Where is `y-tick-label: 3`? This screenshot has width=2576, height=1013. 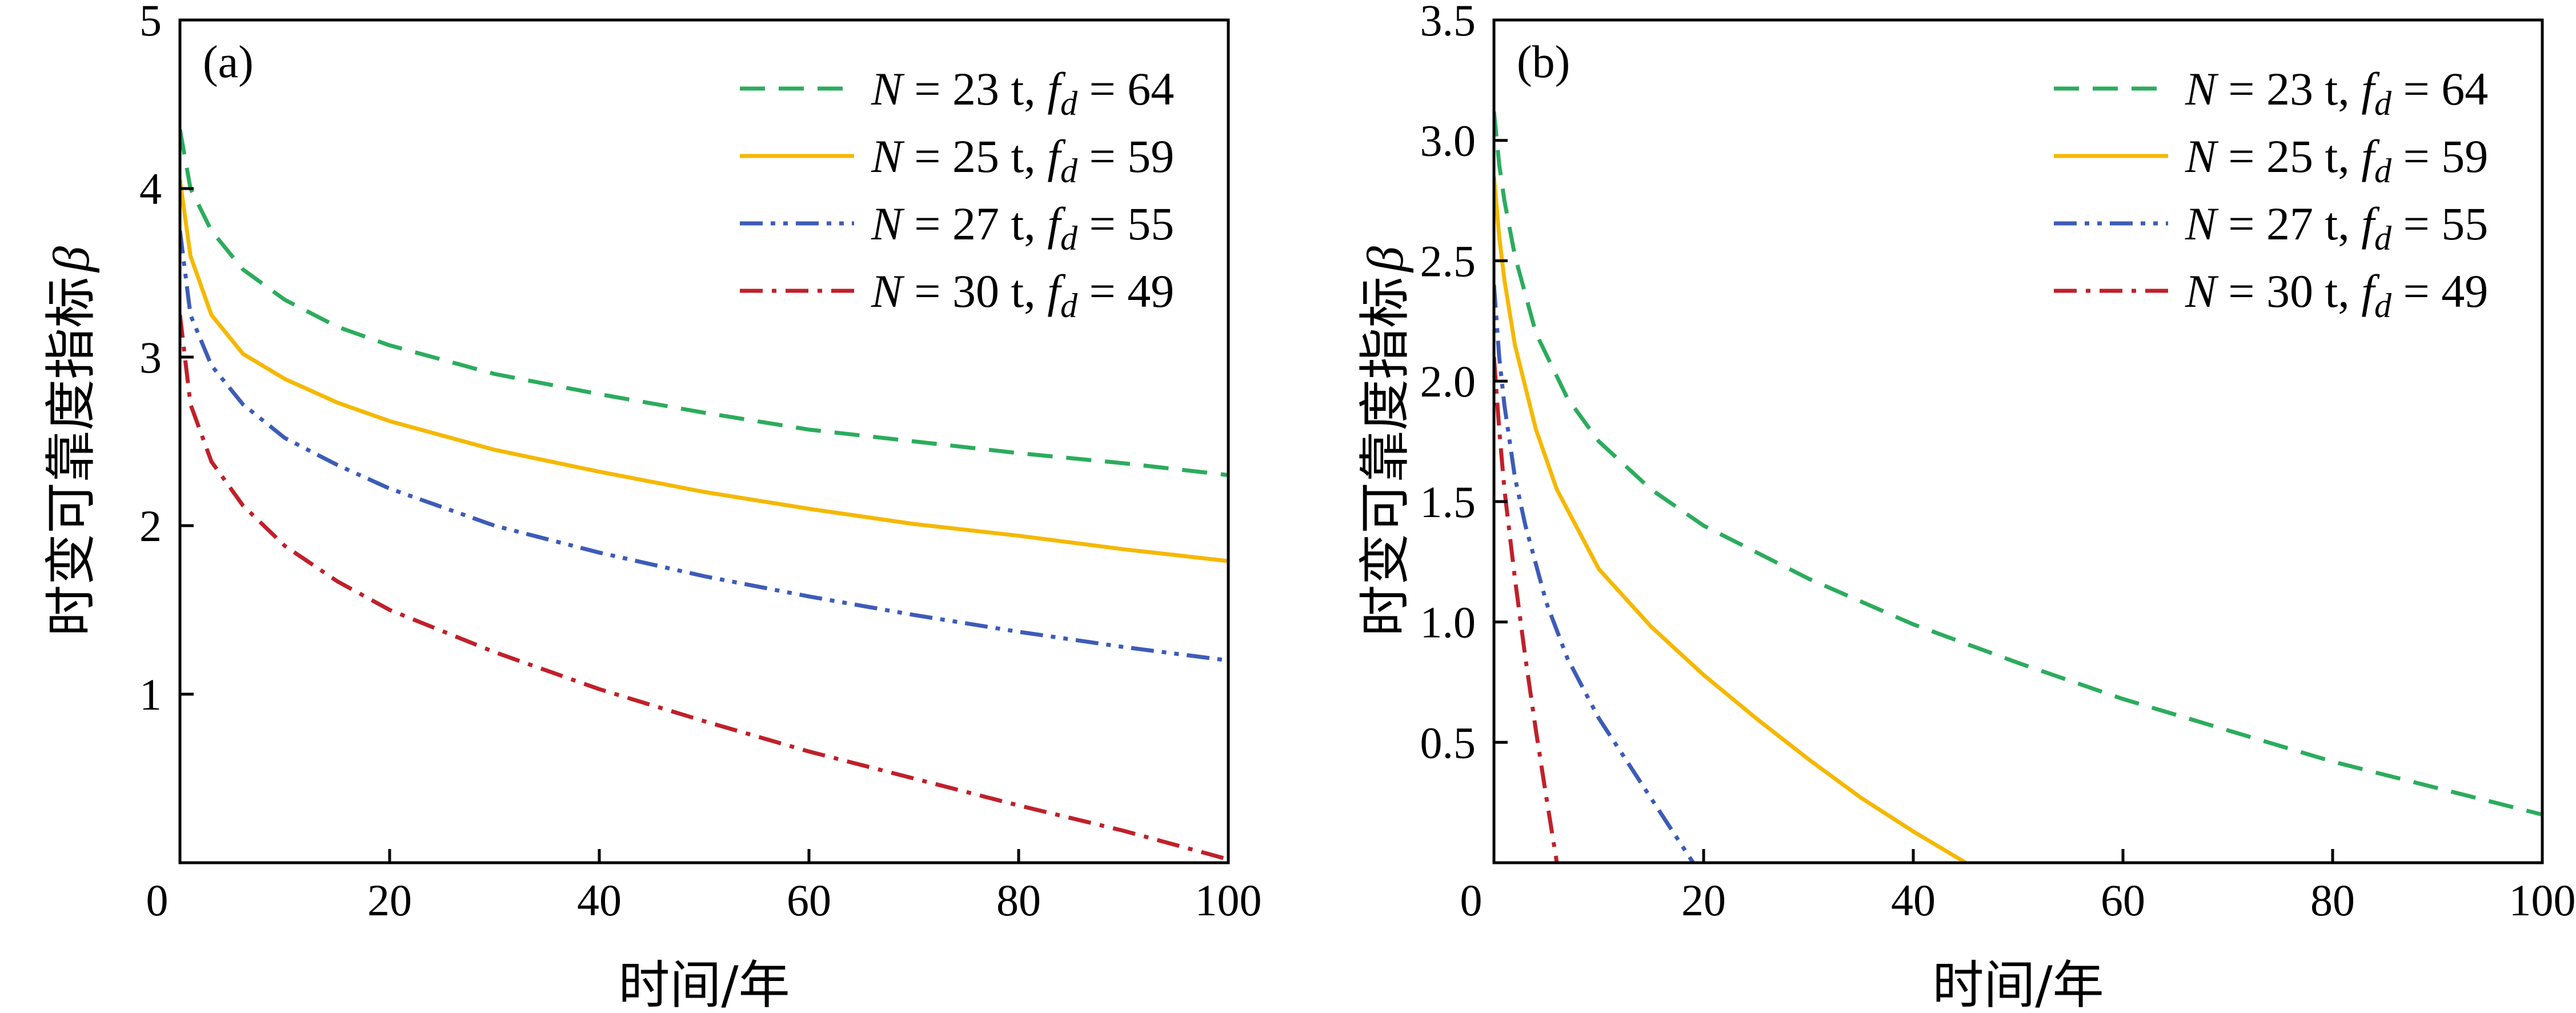 y-tick-label: 3 is located at coordinates (150, 357).